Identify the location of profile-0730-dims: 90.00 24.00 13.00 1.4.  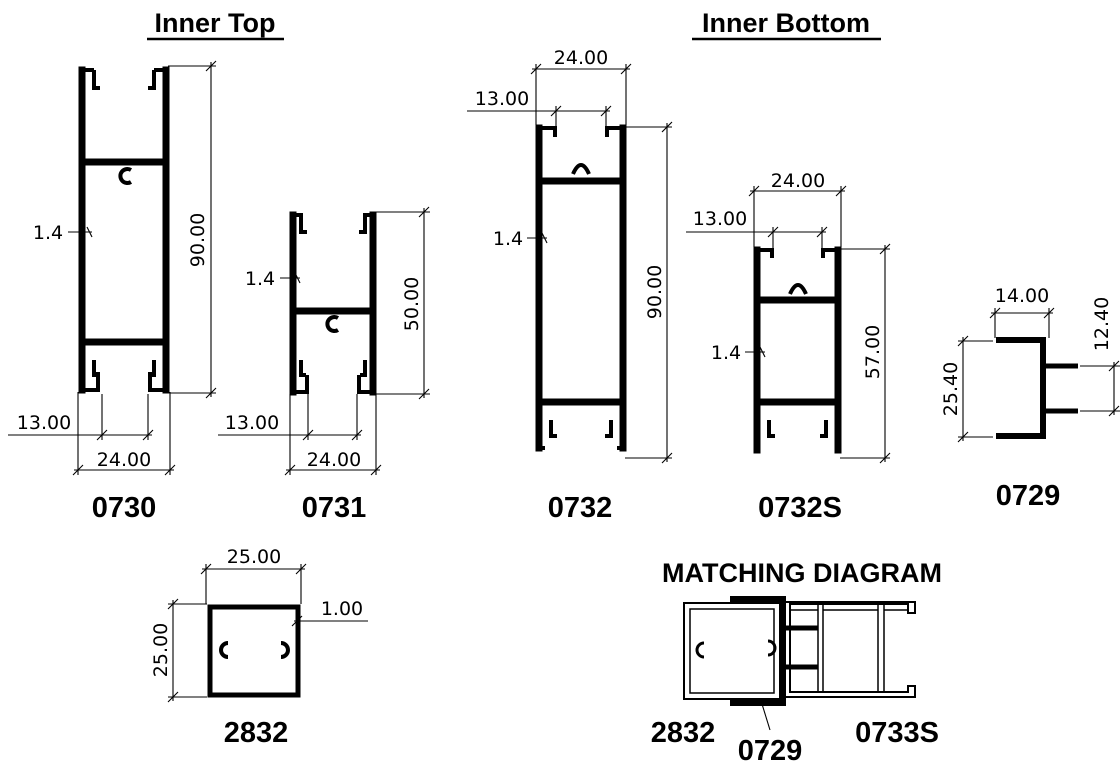
(112, 268).